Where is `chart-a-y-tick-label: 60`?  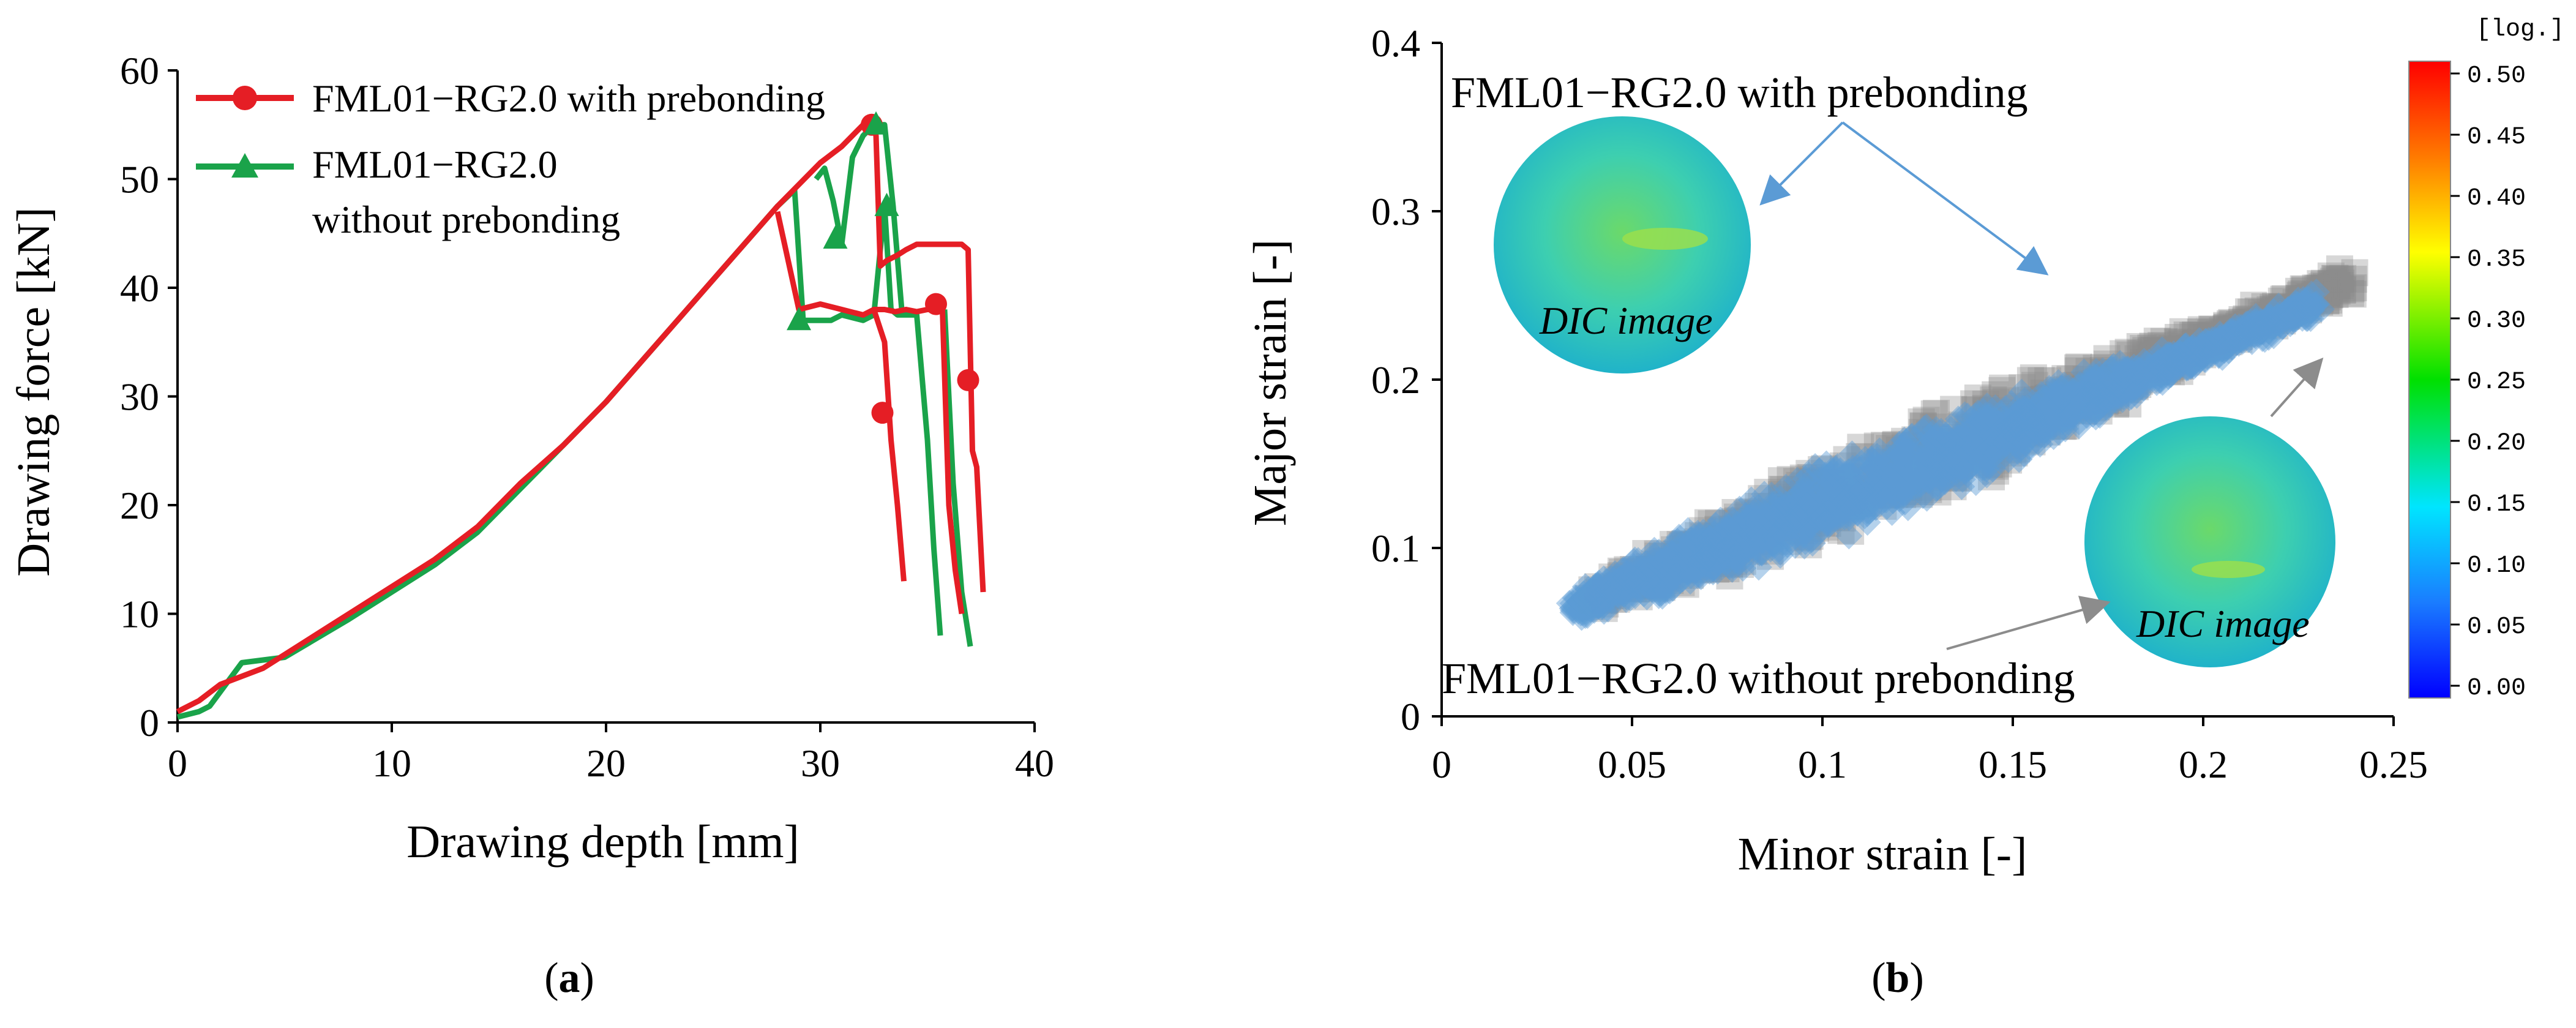 chart-a-y-tick-label: 60 is located at coordinates (139, 70).